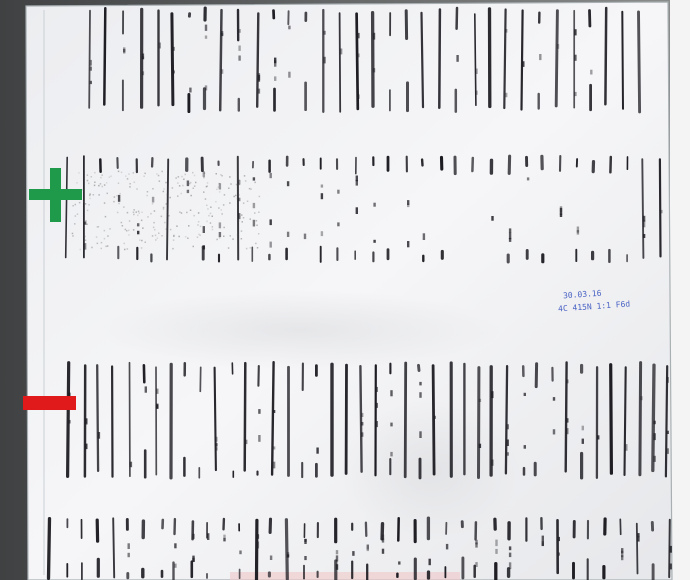 Image resolution: width=690 pixels, height=580 pixels. Describe the element at coordinates (55, 195) in the screenshot. I see `plus-marker` at that location.